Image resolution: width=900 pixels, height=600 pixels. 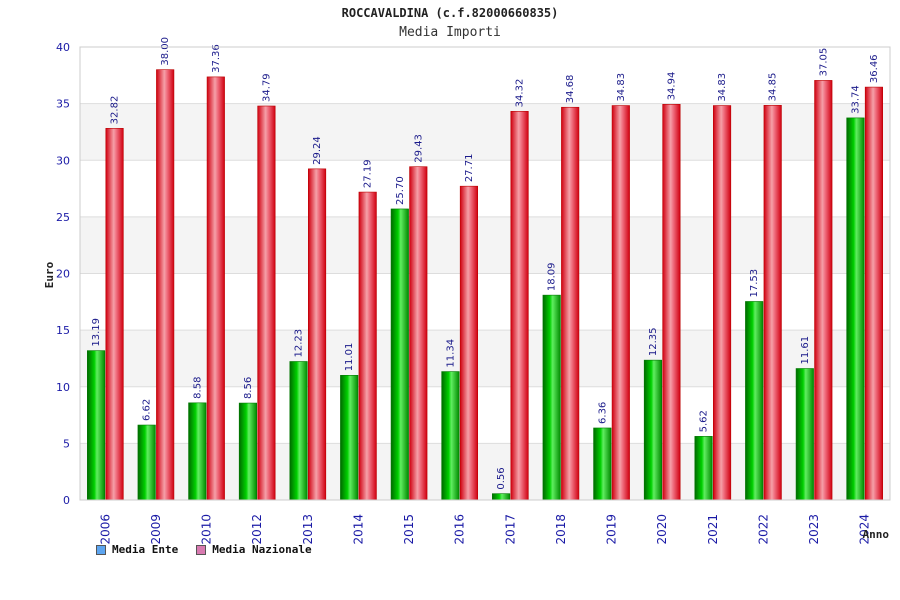 I want to click on data-label-media-nazionale: 37.05, so click(x=823, y=62).